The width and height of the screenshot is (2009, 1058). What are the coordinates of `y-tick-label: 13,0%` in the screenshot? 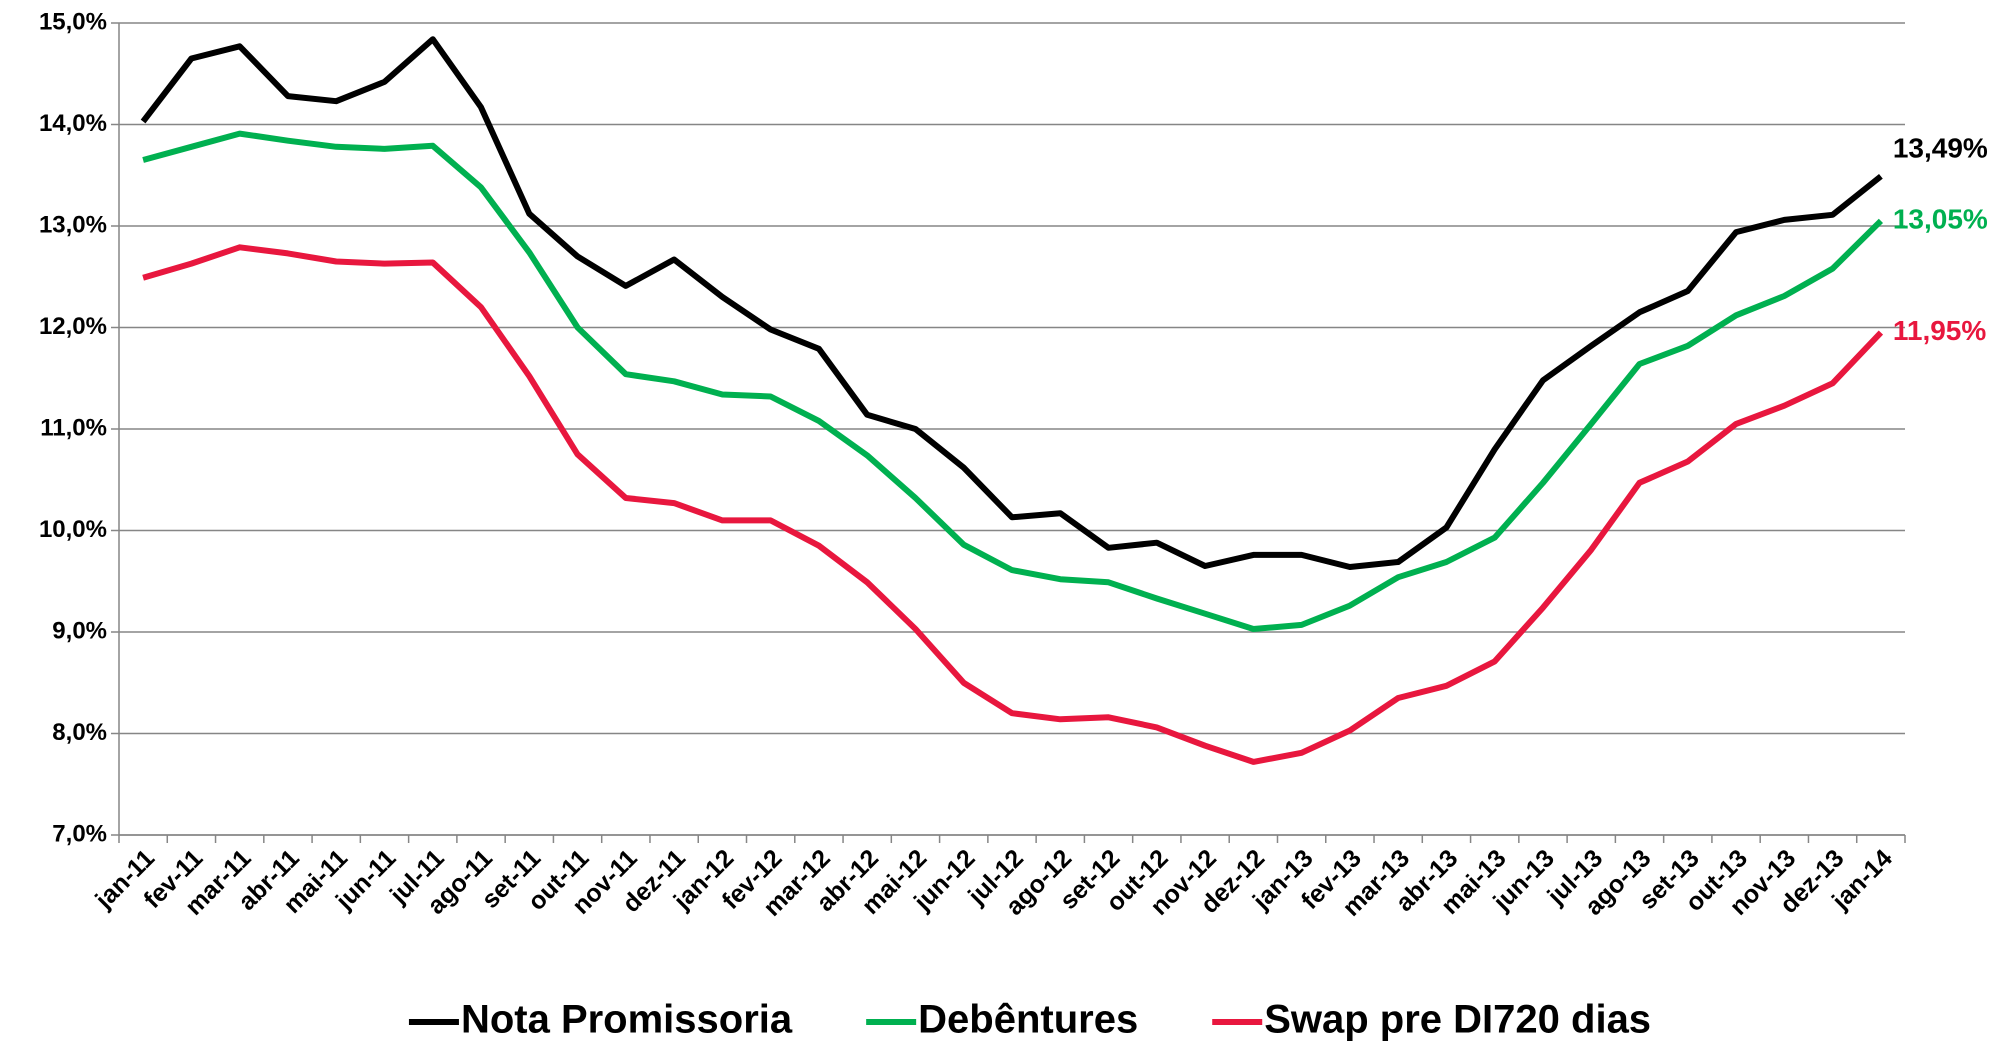 It's located at (73, 224).